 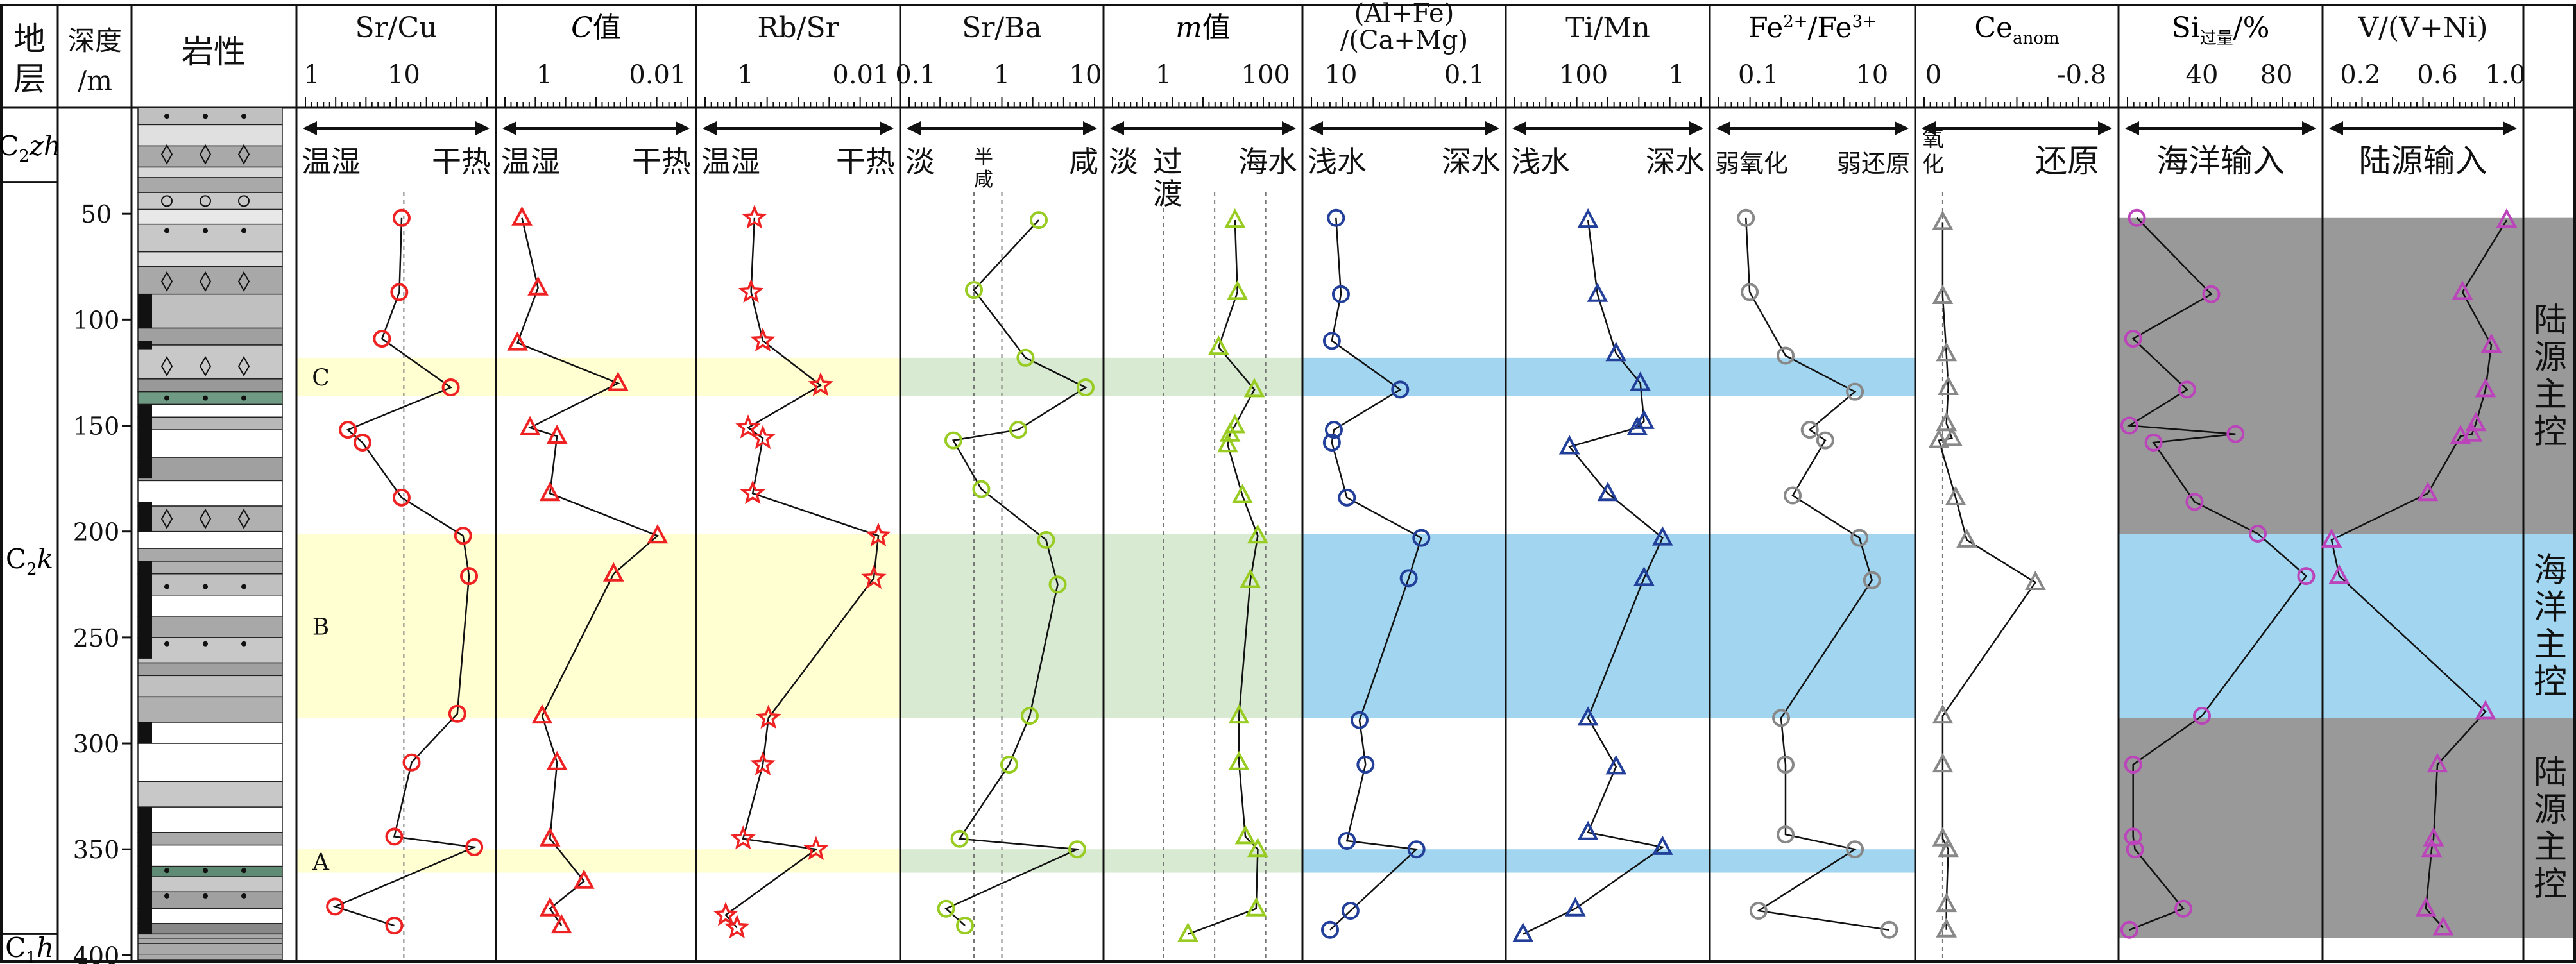 I want to click on depth-tick-label: 200, so click(x=96, y=532).